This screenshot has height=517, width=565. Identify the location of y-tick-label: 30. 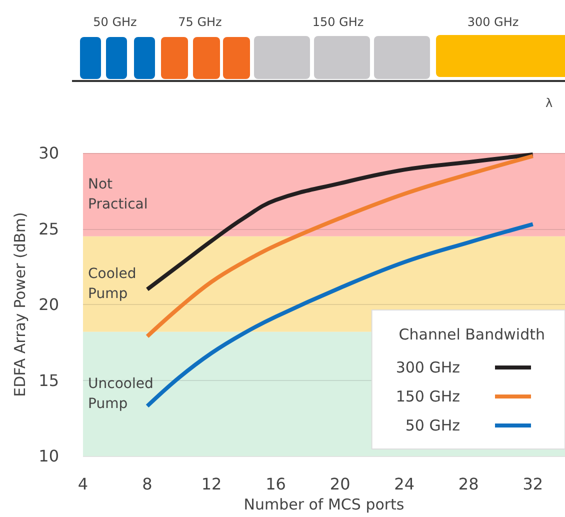
(48, 153).